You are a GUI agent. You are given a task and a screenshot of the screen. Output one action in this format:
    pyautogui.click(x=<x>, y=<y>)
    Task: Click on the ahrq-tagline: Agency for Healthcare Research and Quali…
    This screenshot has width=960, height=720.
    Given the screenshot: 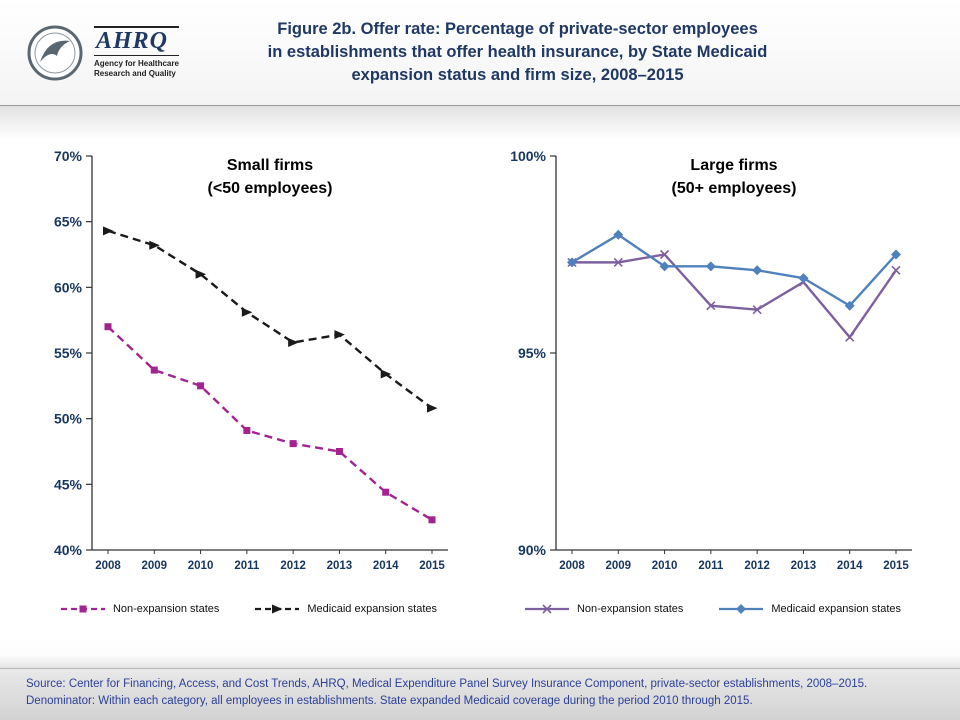 What is the action you would take?
    pyautogui.click(x=136, y=69)
    